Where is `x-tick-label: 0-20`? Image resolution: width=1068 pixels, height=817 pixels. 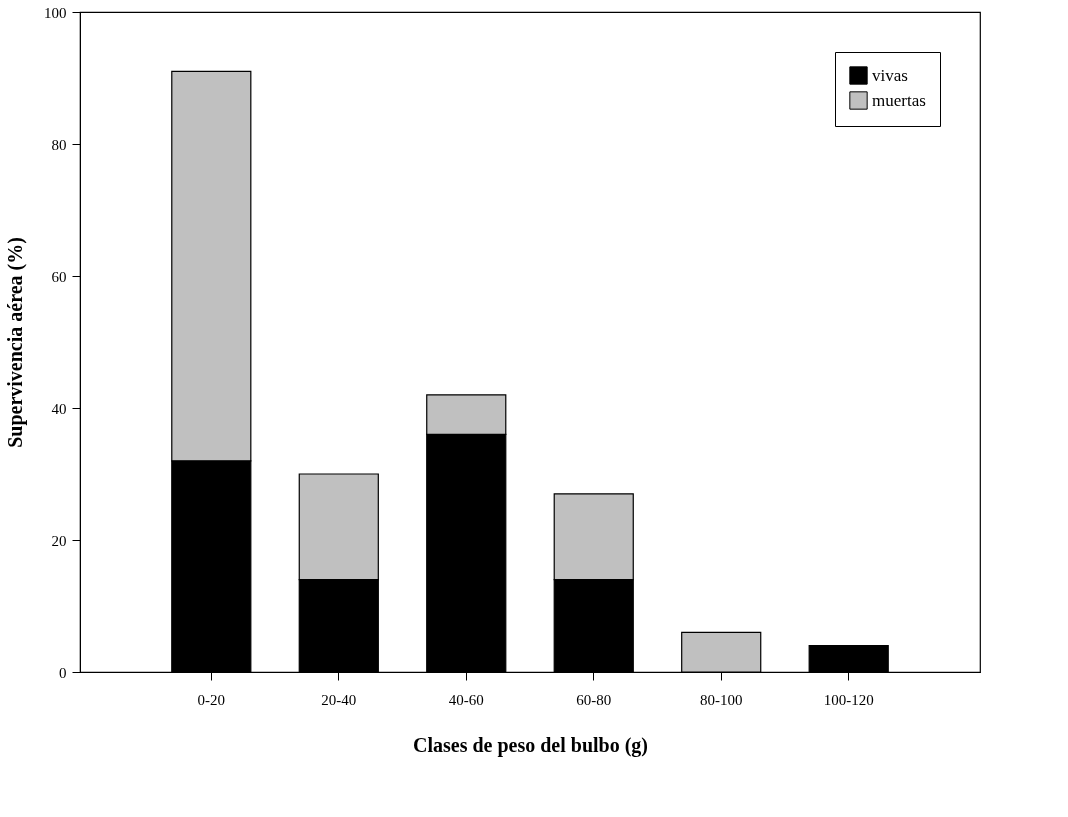 x-tick-label: 0-20 is located at coordinates (211, 699).